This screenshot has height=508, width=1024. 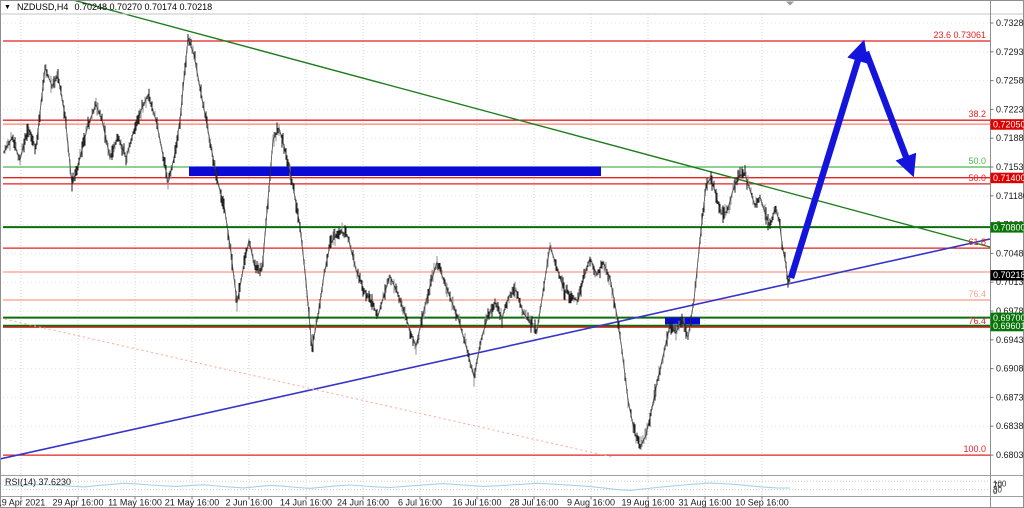 What do you see at coordinates (959, 35) in the screenshot?
I see `svg-text: 23.6 0.73061` at bounding box center [959, 35].